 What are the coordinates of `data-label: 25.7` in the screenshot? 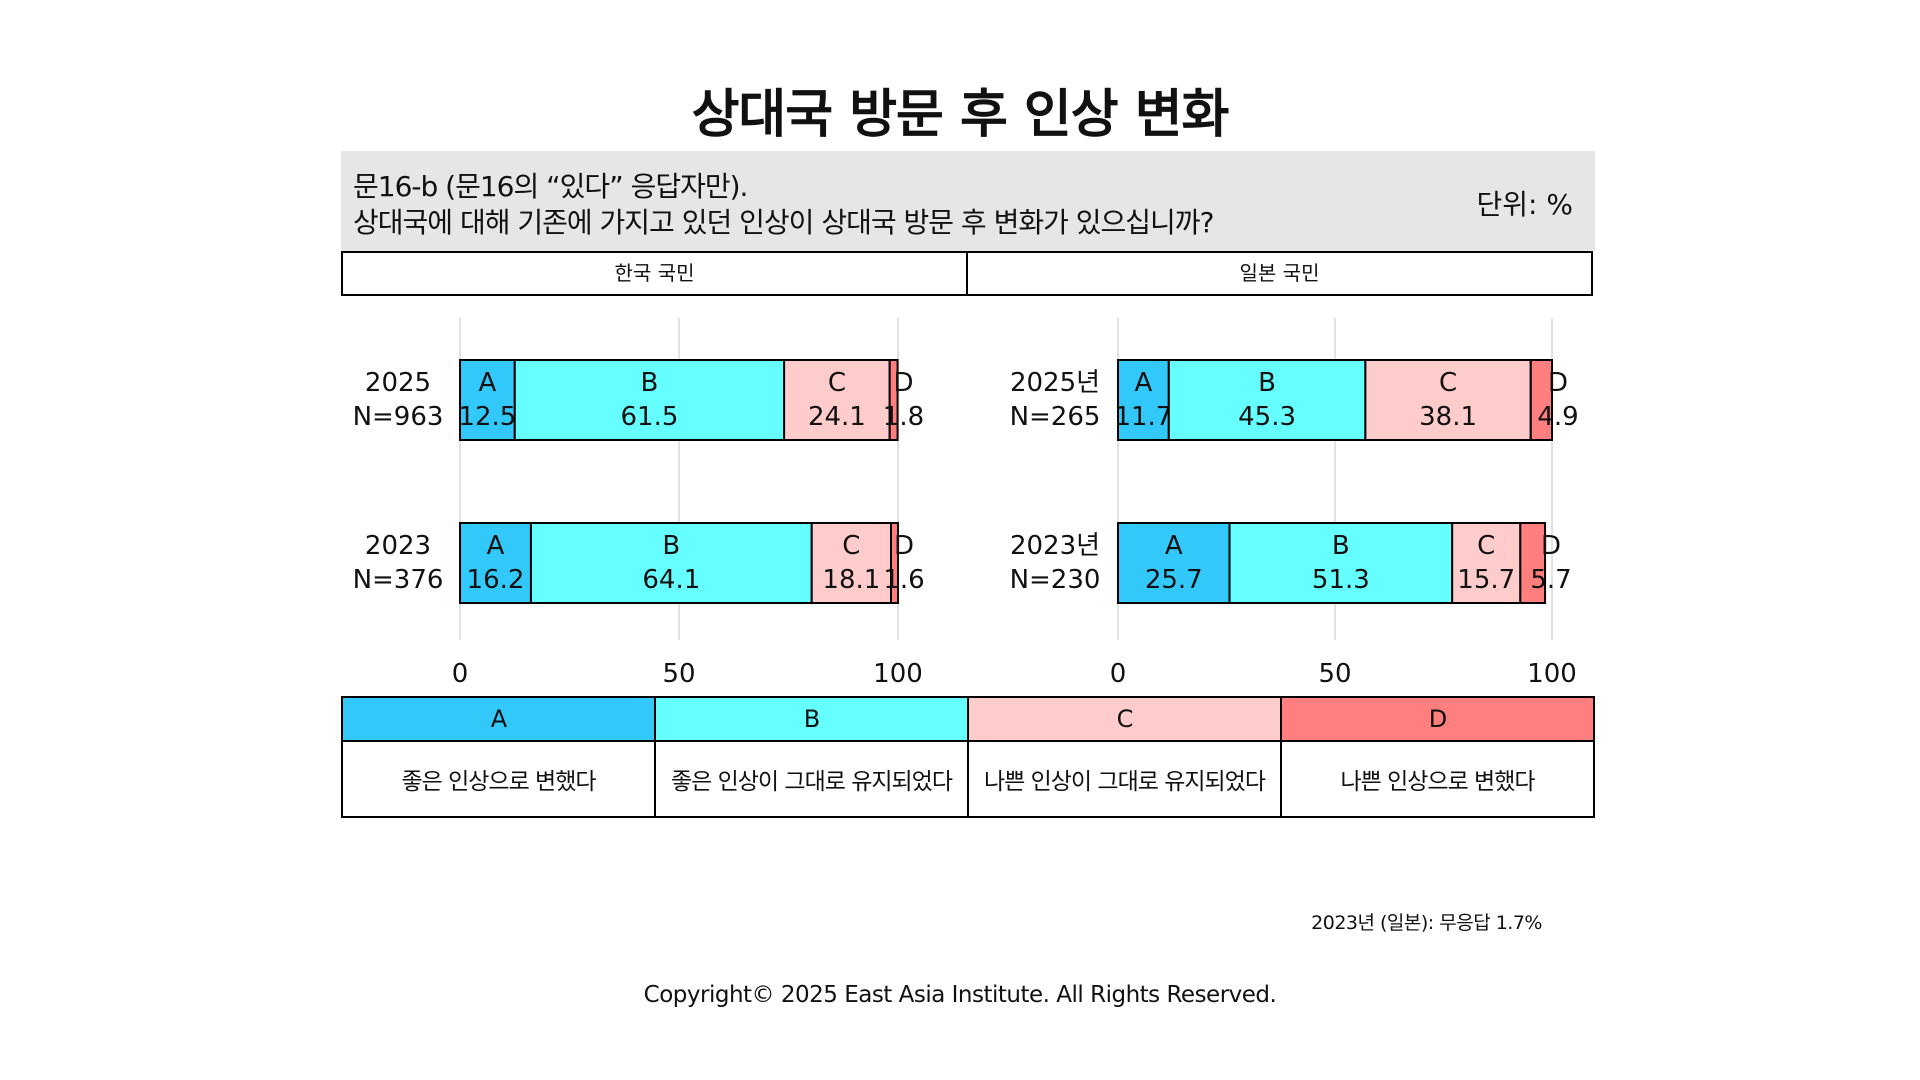 It's located at (1174, 580).